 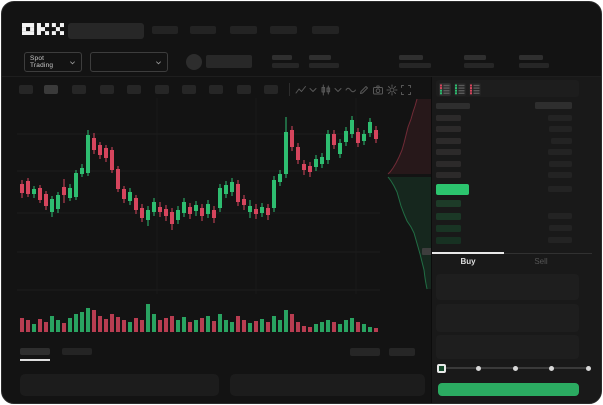 I want to click on buy-submit-button, so click(x=508, y=389).